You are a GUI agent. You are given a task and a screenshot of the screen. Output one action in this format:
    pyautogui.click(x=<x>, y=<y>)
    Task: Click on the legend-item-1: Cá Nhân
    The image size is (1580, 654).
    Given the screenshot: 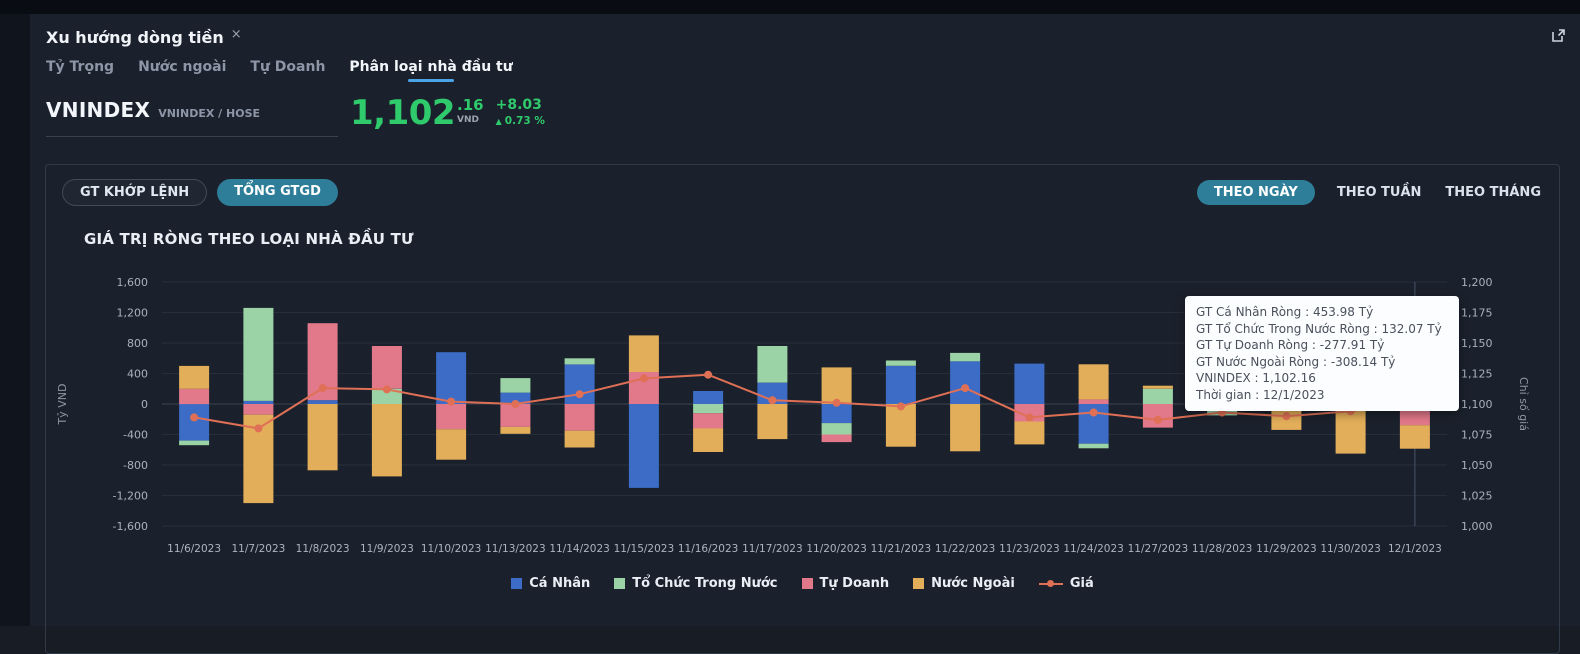 What is the action you would take?
    pyautogui.click(x=550, y=583)
    